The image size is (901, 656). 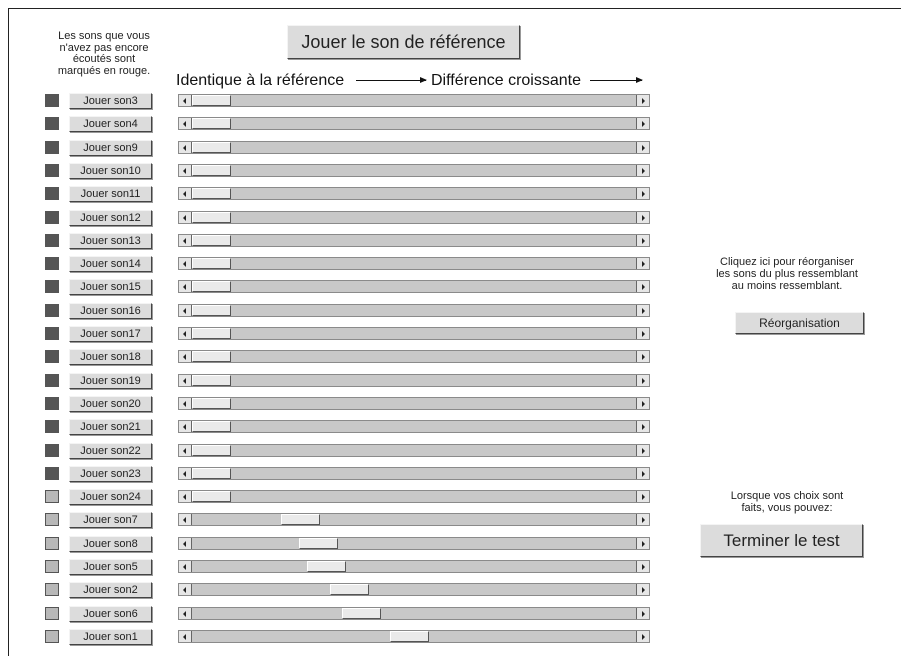 What do you see at coordinates (110, 520) in the screenshot?
I see `play-sound-button: Jouer son7` at bounding box center [110, 520].